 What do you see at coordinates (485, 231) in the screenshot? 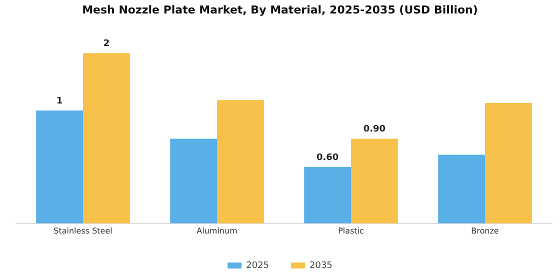
I see `x-tick-label: Bronze` at bounding box center [485, 231].